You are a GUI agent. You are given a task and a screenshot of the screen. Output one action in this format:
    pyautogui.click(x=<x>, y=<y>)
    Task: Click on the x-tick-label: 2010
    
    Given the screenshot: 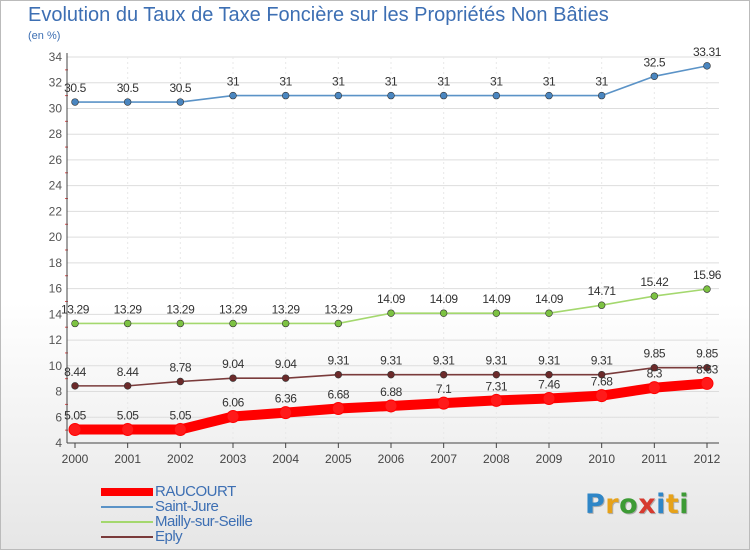 What is the action you would take?
    pyautogui.click(x=601, y=459)
    